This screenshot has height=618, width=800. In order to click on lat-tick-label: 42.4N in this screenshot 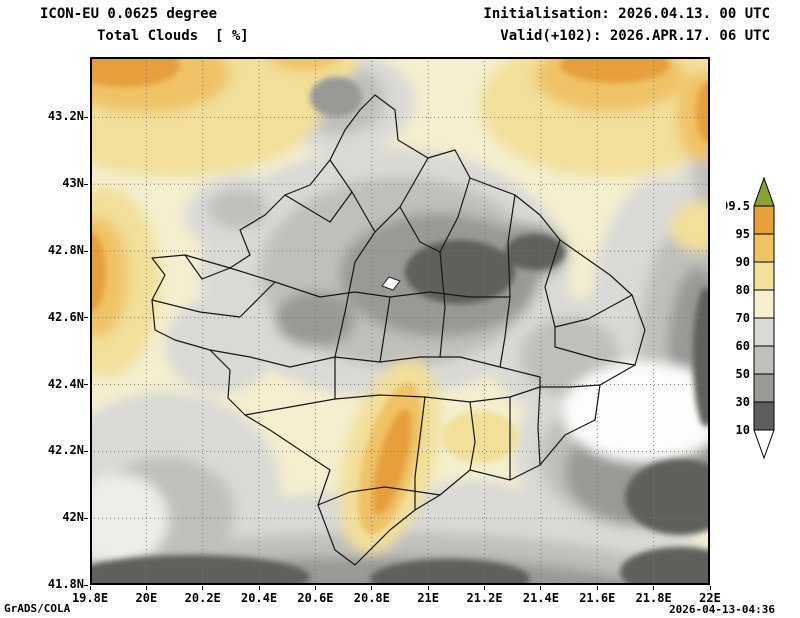, I will do `click(65, 383)`.